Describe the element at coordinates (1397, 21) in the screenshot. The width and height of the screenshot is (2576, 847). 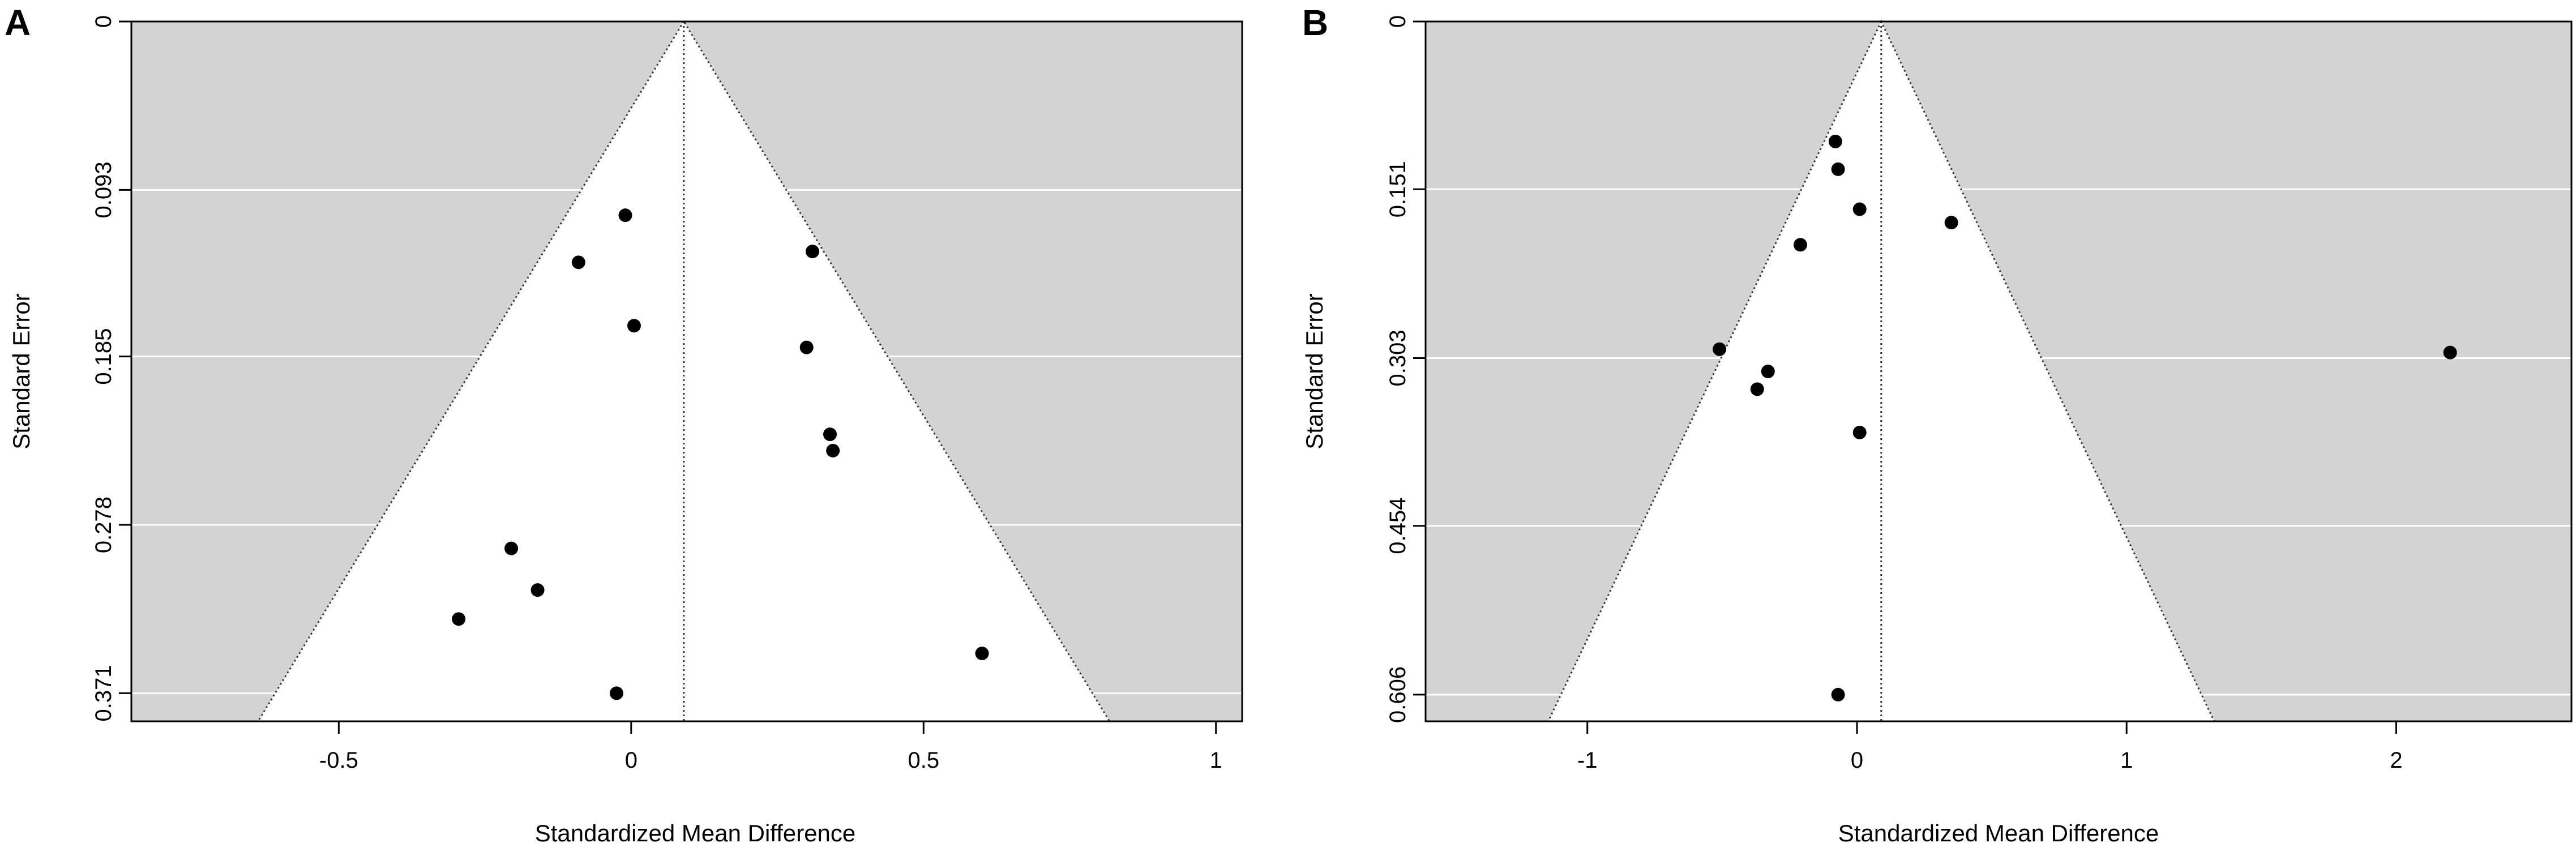
I see `panel-b-y-tick-label-0: 0` at that location.